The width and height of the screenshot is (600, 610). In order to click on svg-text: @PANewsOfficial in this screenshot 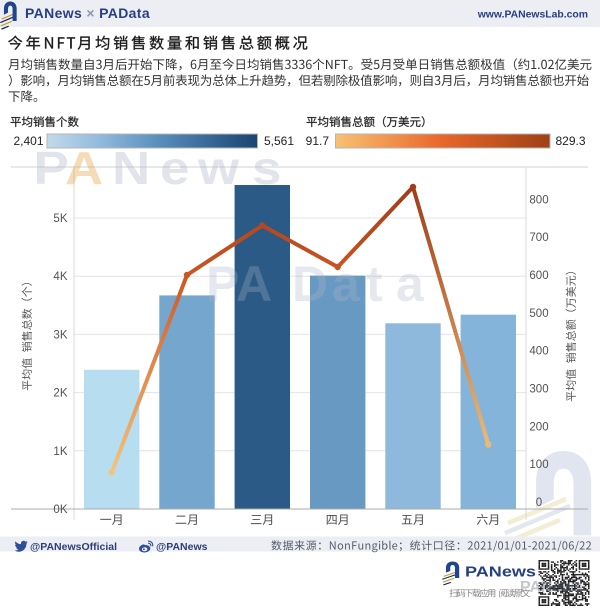, I will do `click(73, 547)`.